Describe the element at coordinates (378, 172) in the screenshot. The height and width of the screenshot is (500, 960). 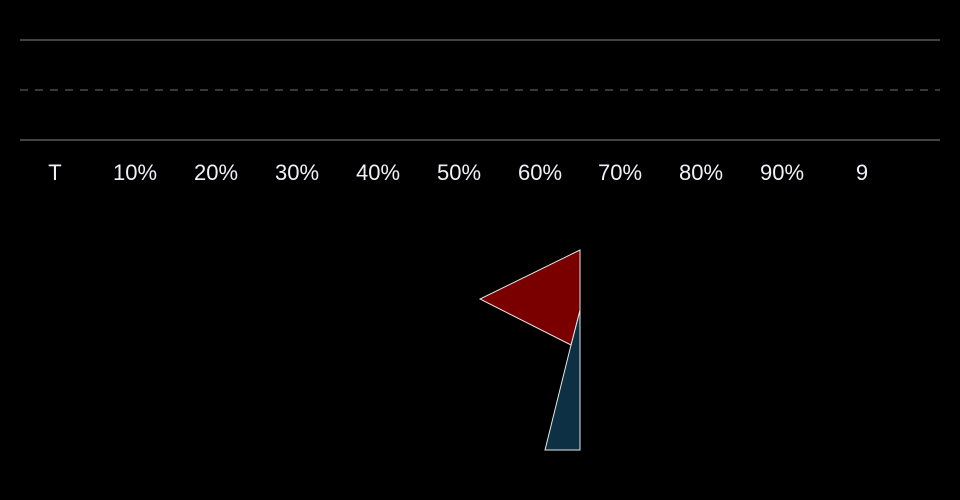
I see `ruler-label-40: 40%` at that location.